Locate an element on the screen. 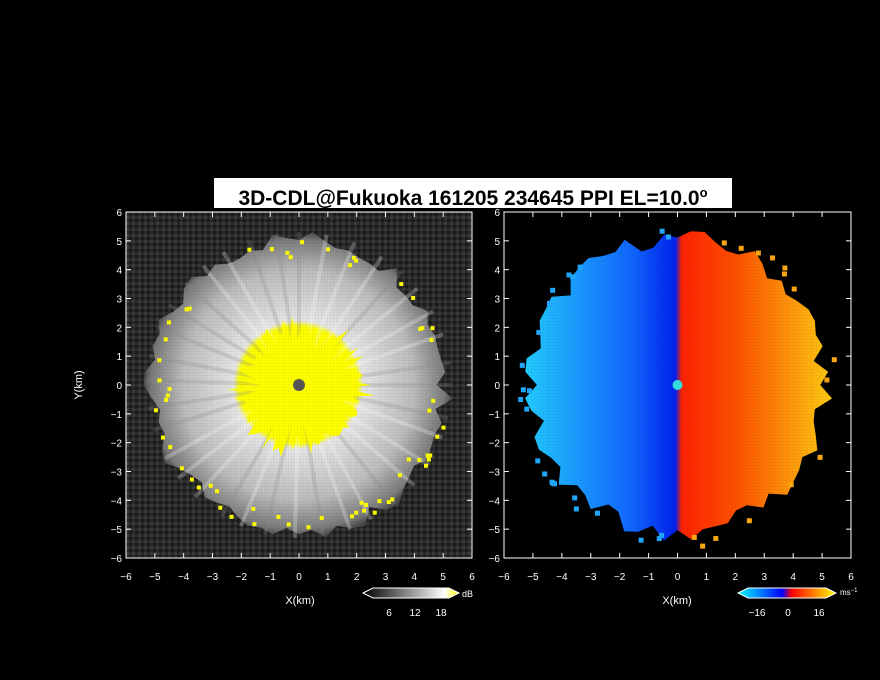  left-xlabel: X(km) is located at coordinates (299, 601).